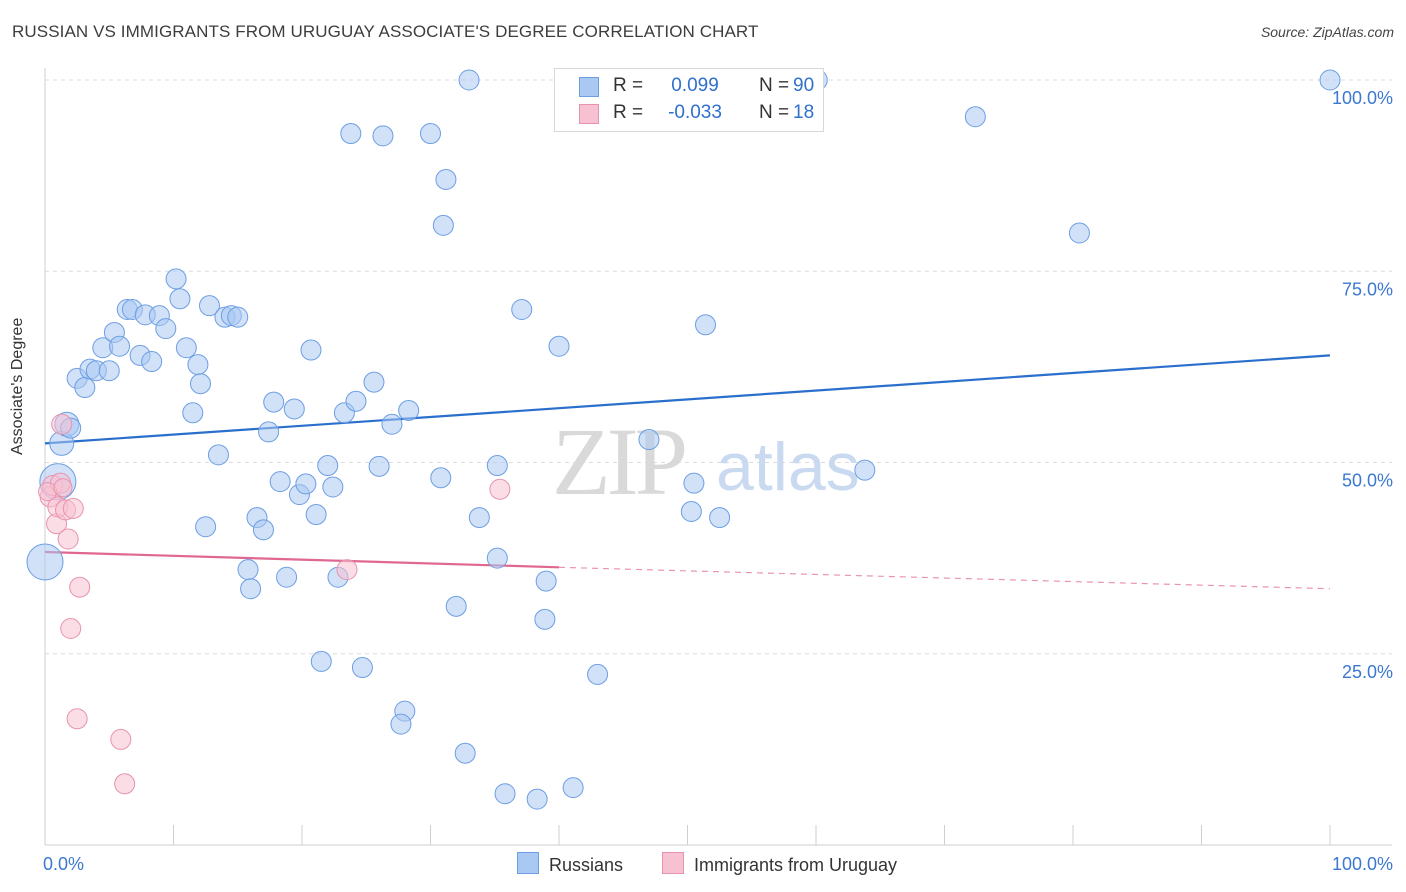  Describe the element at coordinates (1367, 289) in the screenshot. I see `y-tick-label: 75.0%` at that location.